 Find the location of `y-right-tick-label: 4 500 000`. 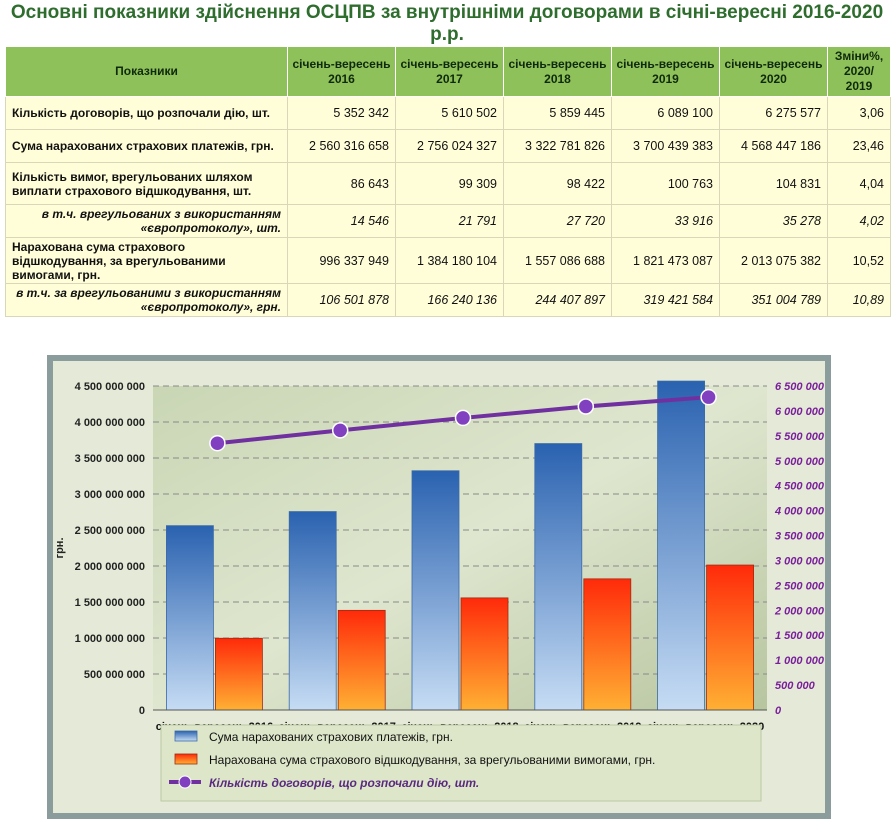

y-right-tick-label: 4 500 000 is located at coordinates (799, 487).